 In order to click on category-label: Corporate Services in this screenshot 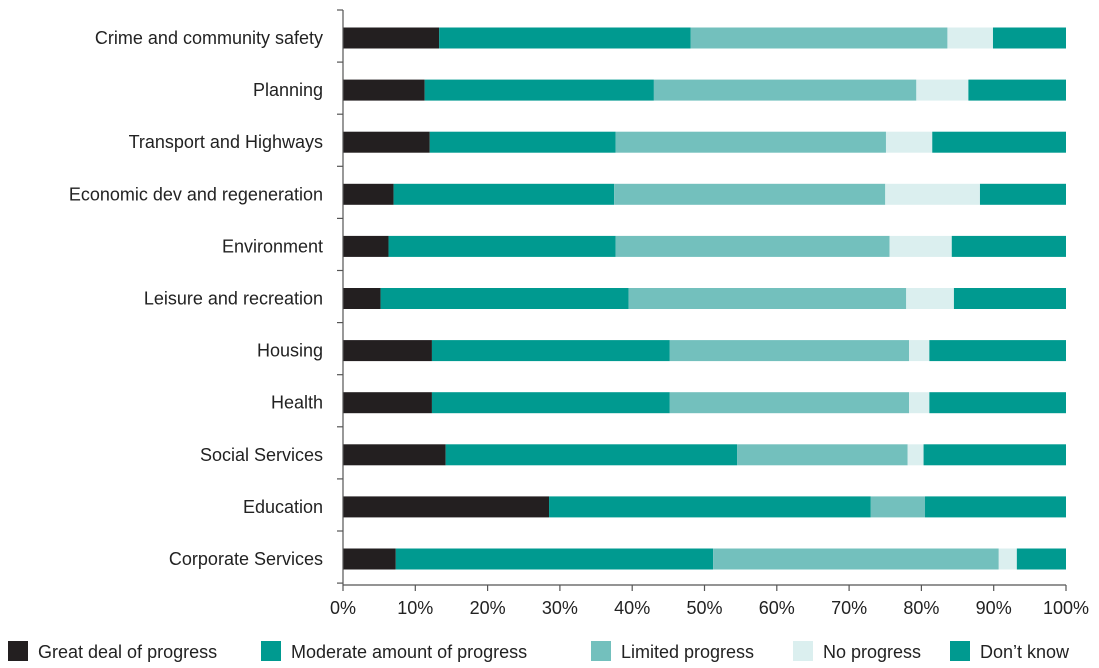, I will do `click(246, 559)`.